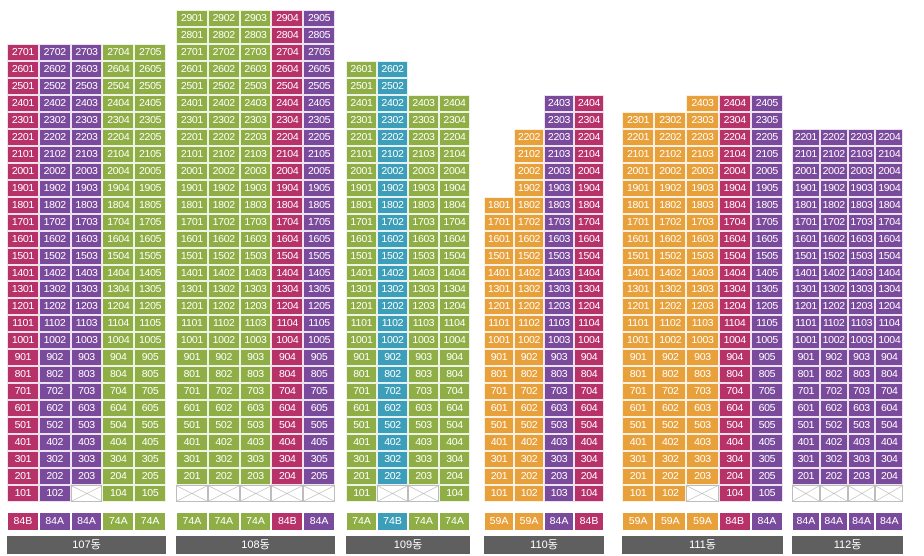 The width and height of the screenshot is (924, 556). What do you see at coordinates (734, 358) in the screenshot?
I see `unit-cell: 904` at bounding box center [734, 358].